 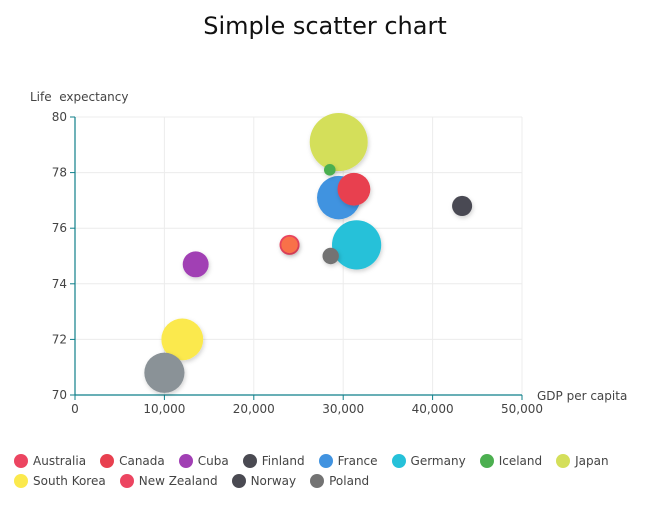 What do you see at coordinates (520, 461) in the screenshot?
I see `legend-label: Iceland` at bounding box center [520, 461].